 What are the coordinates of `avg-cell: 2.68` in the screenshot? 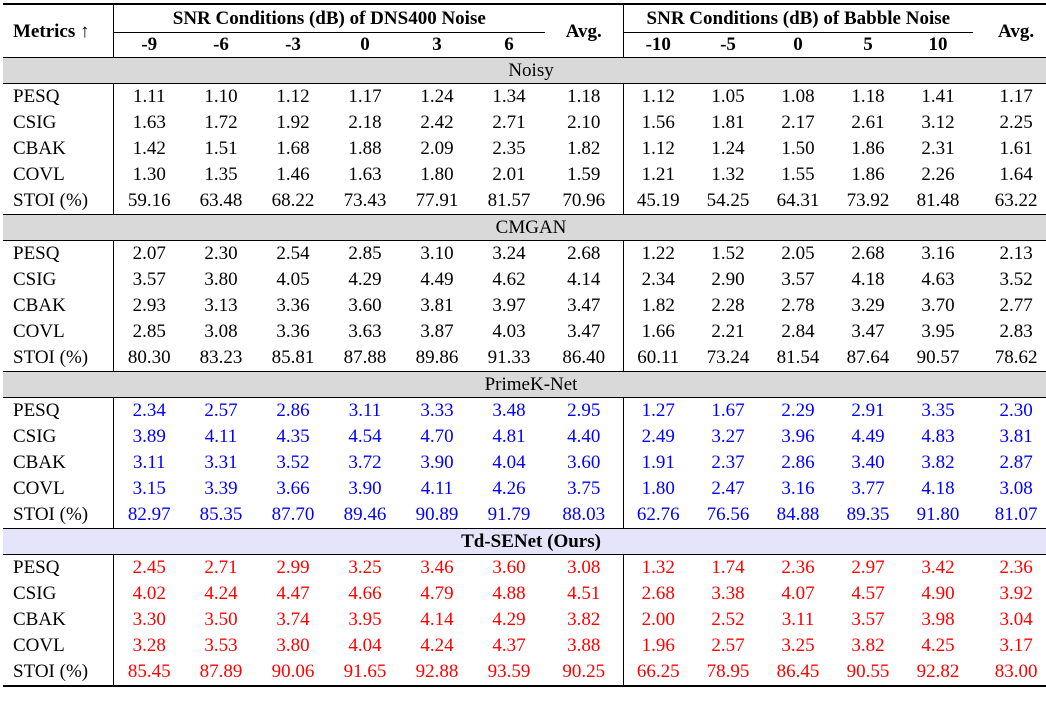 It's located at (584, 253).